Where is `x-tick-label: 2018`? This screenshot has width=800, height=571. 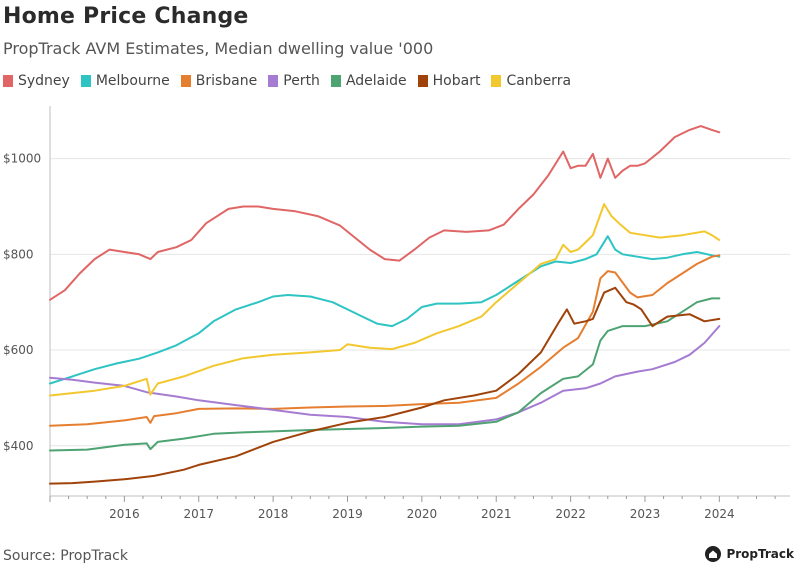
x-tick-label: 2018 is located at coordinates (273, 514).